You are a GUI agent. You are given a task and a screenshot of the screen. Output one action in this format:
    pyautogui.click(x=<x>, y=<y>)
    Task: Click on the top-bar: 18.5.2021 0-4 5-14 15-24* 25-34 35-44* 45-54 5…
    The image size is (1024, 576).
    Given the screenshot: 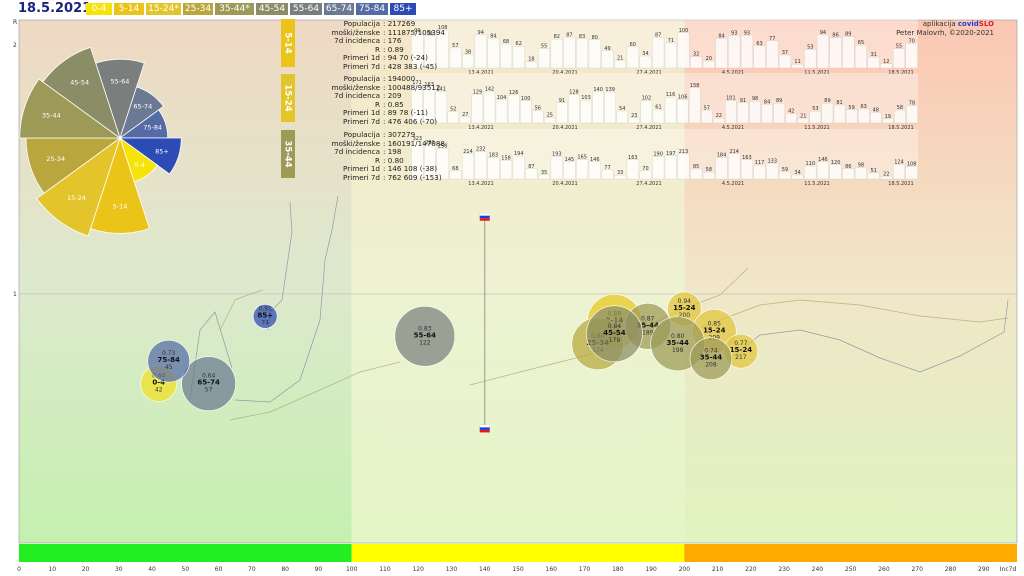 What is the action you would take?
    pyautogui.click(x=512, y=9)
    